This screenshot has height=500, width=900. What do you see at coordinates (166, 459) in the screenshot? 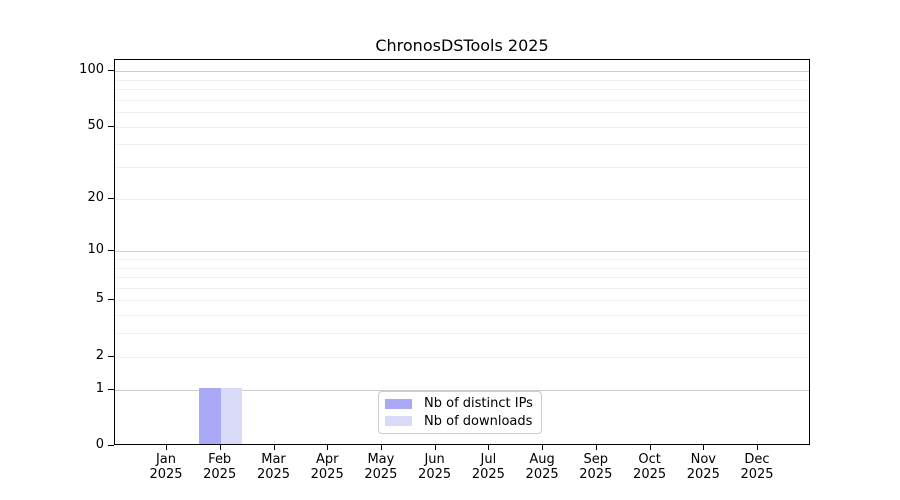
I see `month-label: Jan` at bounding box center [166, 459].